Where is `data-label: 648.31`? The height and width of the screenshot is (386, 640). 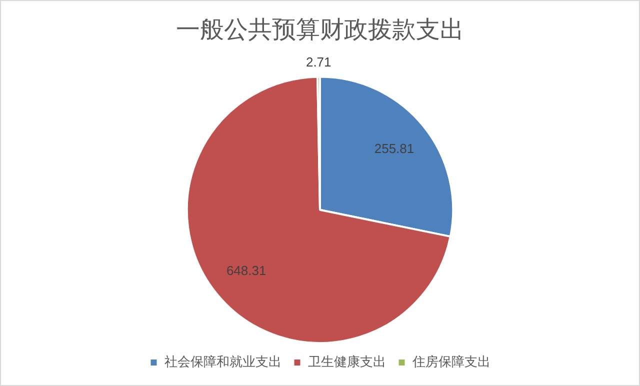
data-label: 648.31 is located at coordinates (246, 270).